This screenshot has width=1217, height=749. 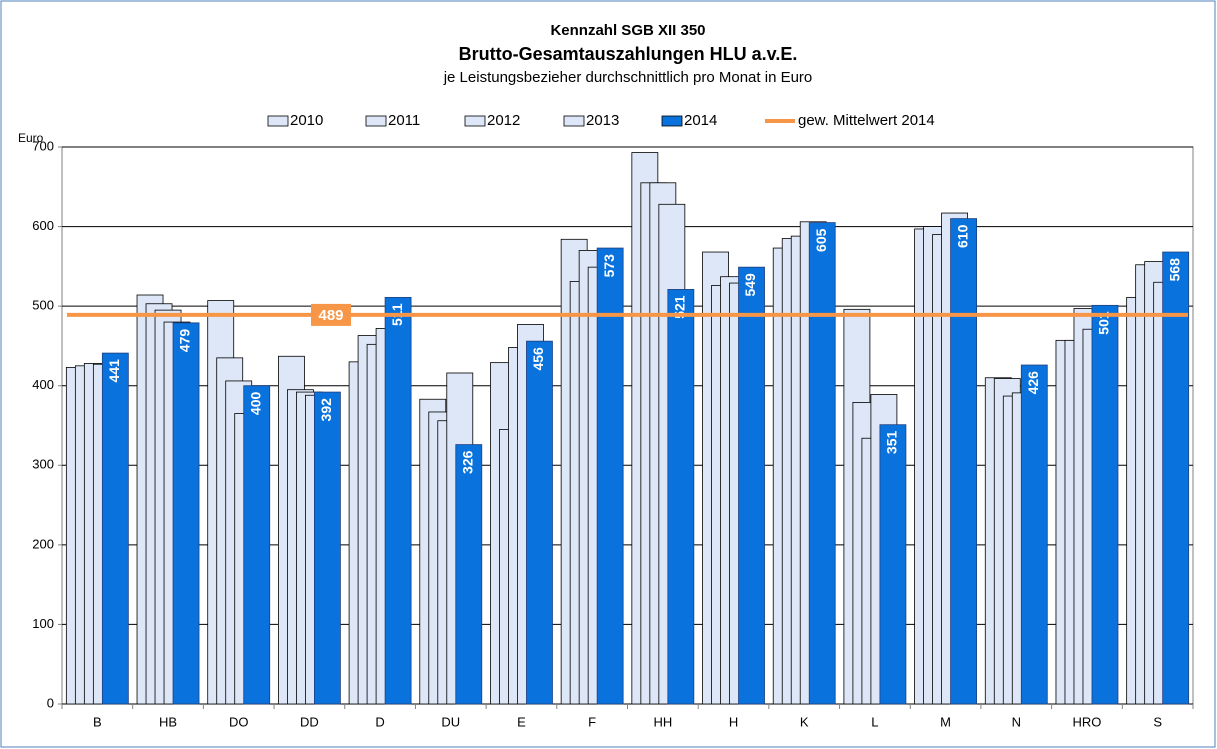 What do you see at coordinates (31, 138) in the screenshot?
I see `y-axis-label: Euro` at bounding box center [31, 138].